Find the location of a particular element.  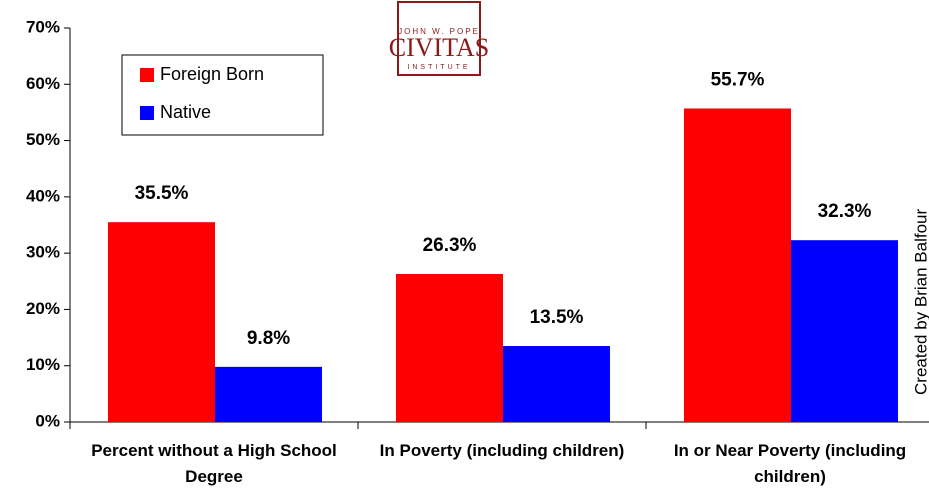

y-tick-label: 30% is located at coordinates (43, 252).